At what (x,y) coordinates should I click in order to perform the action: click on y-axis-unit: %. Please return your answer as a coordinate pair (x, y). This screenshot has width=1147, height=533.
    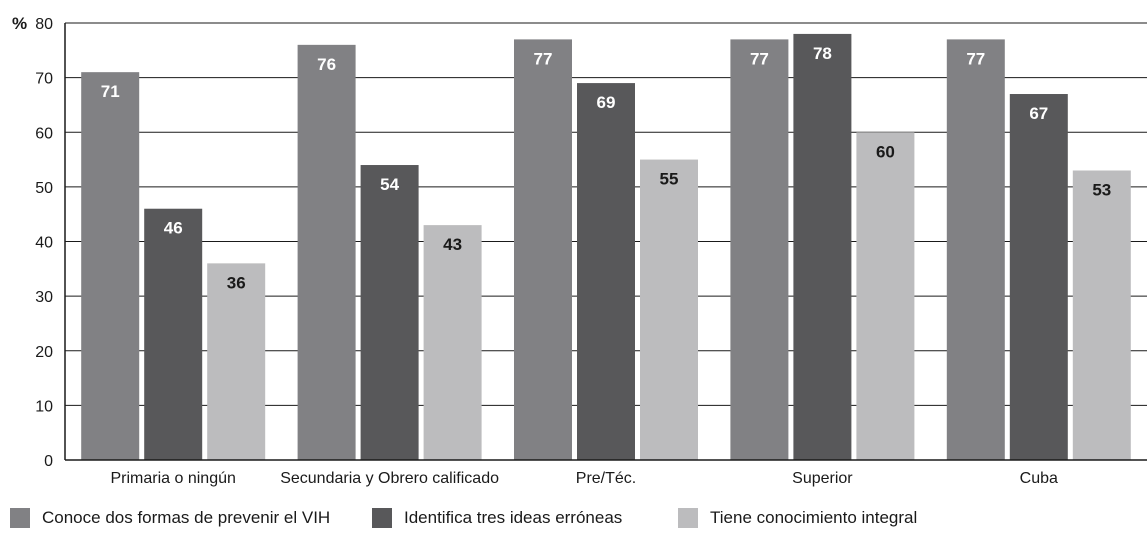
    Looking at the image, I should click on (19, 23).